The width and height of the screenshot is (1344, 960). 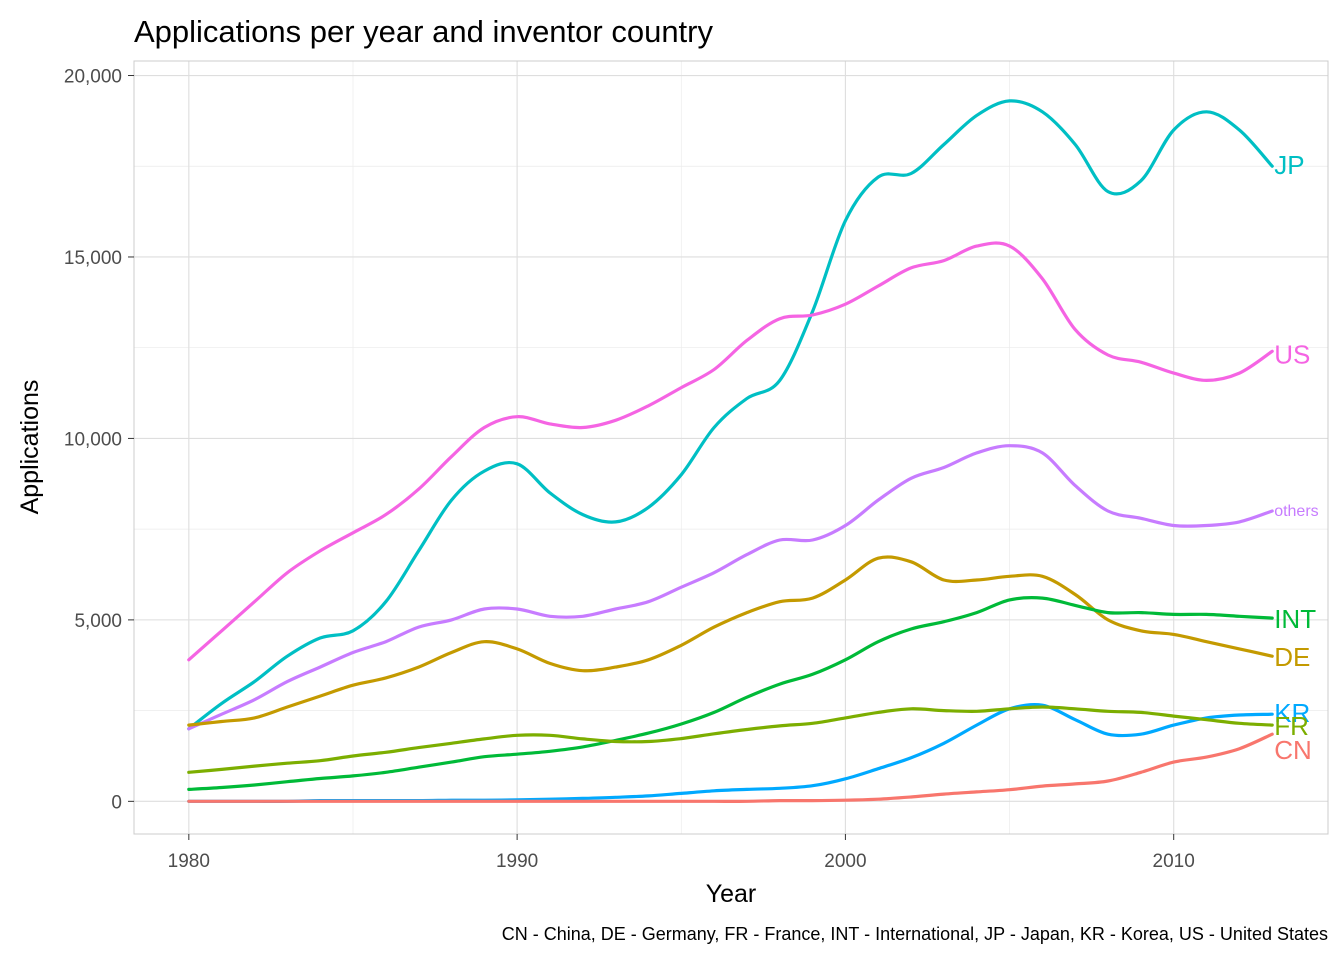 I want to click on y-tick-label: 15,000, so click(x=93, y=258).